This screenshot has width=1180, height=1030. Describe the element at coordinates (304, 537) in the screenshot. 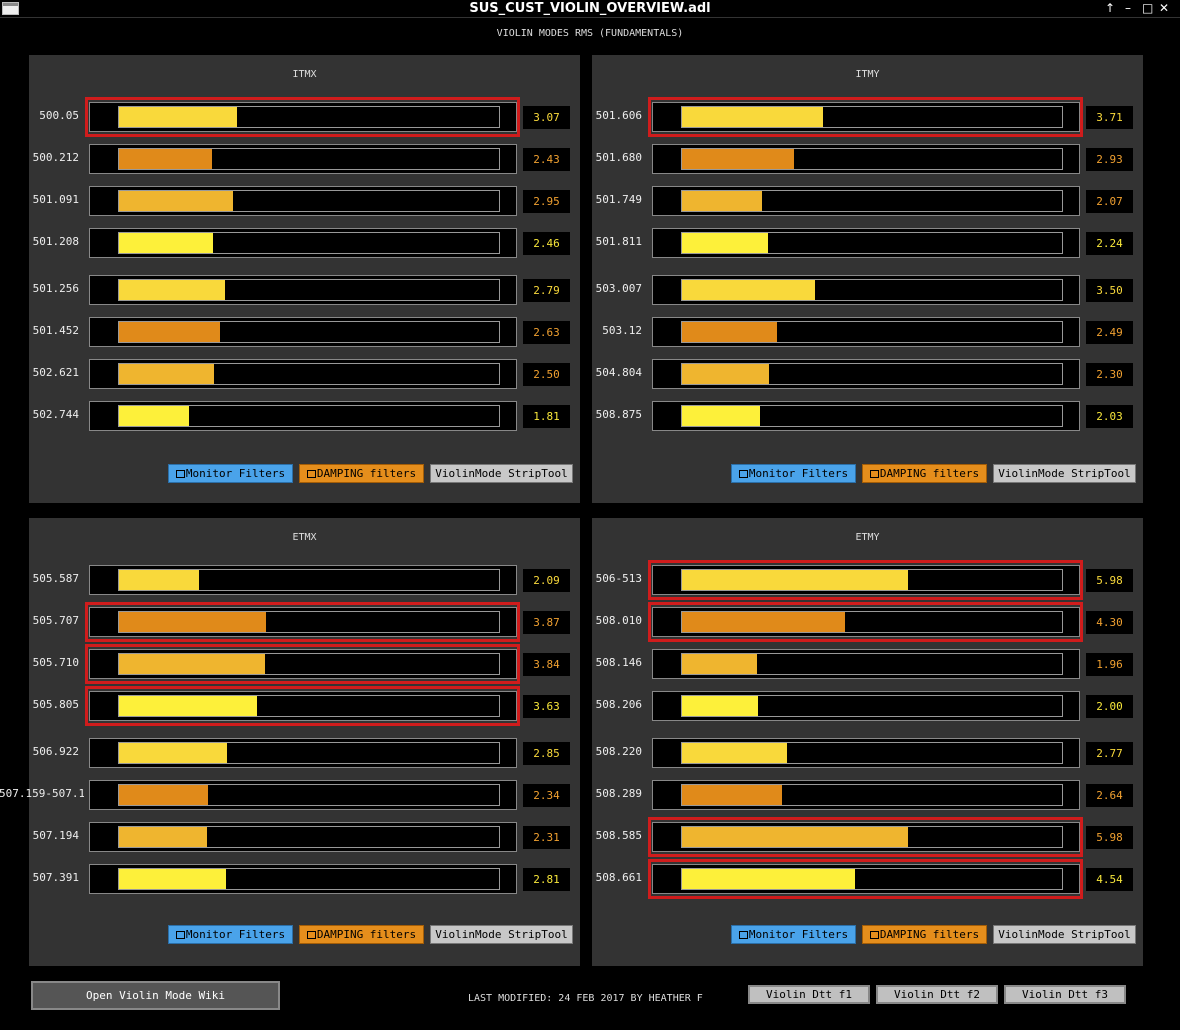

I see `panel-title: ETMX` at that location.